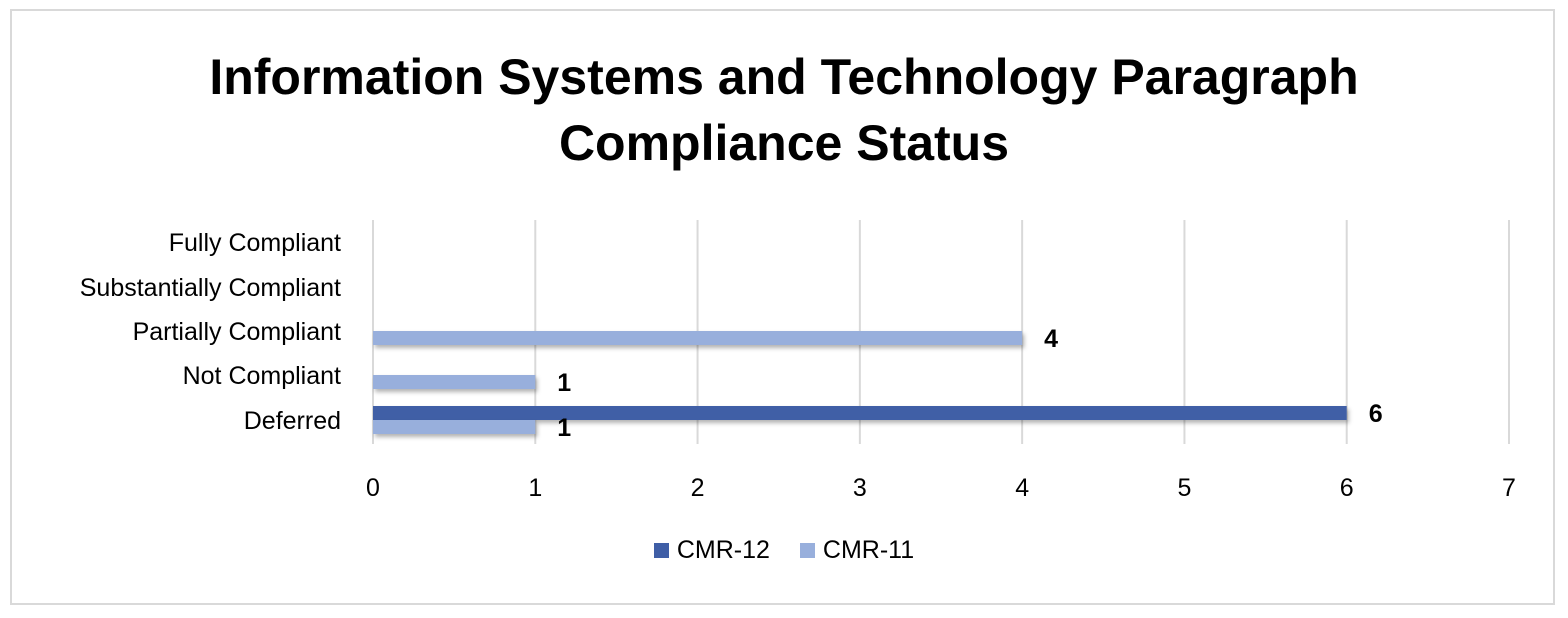 This screenshot has height=618, width=1568. I want to click on bars, so click(860, 382).